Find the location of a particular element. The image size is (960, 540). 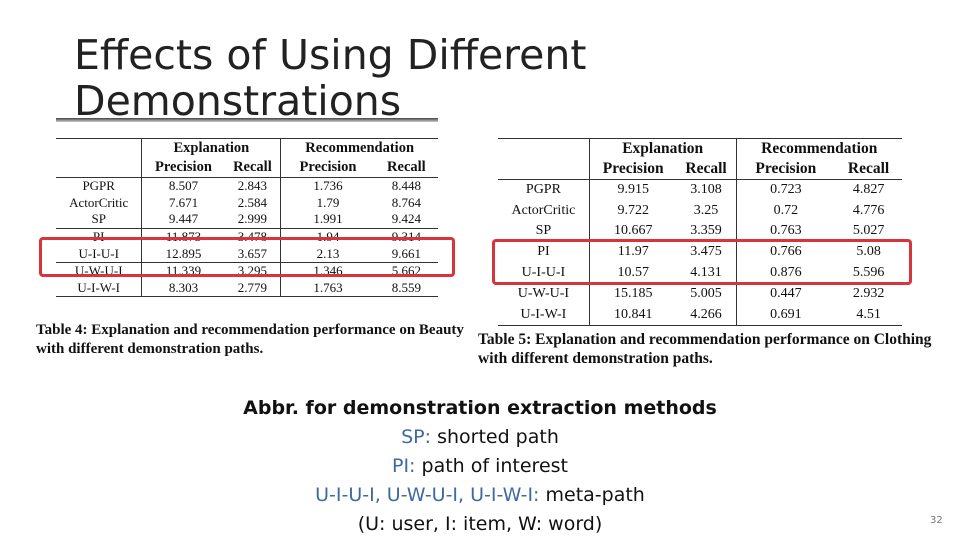

table-cell: 3.25 is located at coordinates (706, 210).